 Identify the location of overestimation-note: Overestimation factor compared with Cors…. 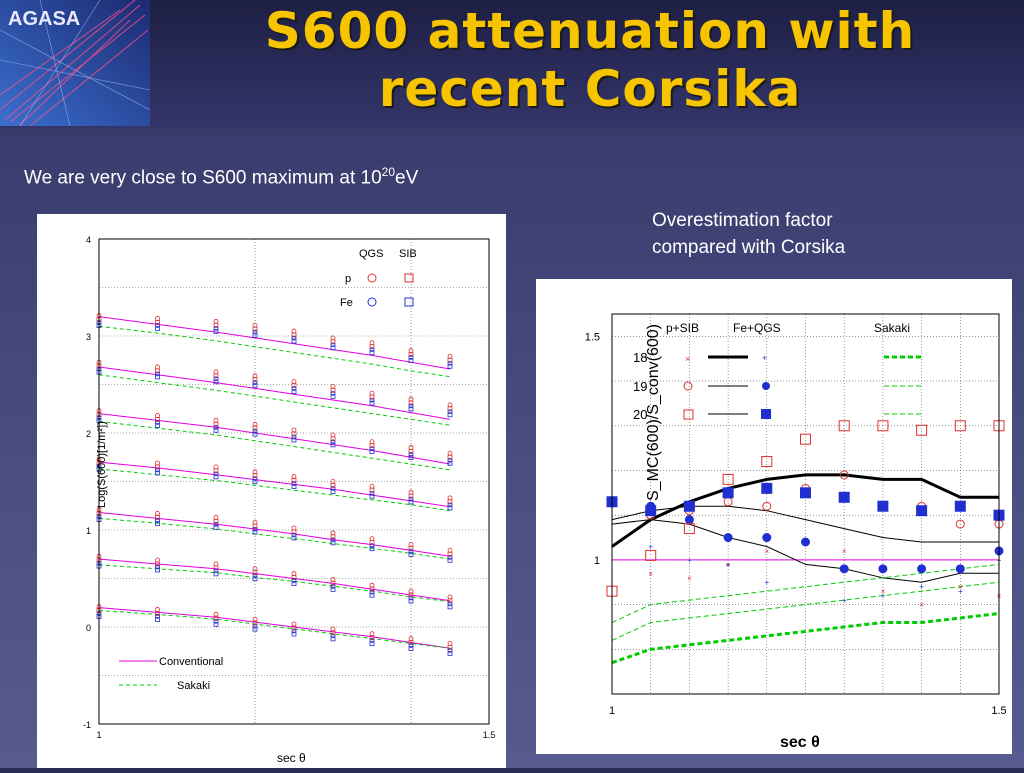
(802, 234).